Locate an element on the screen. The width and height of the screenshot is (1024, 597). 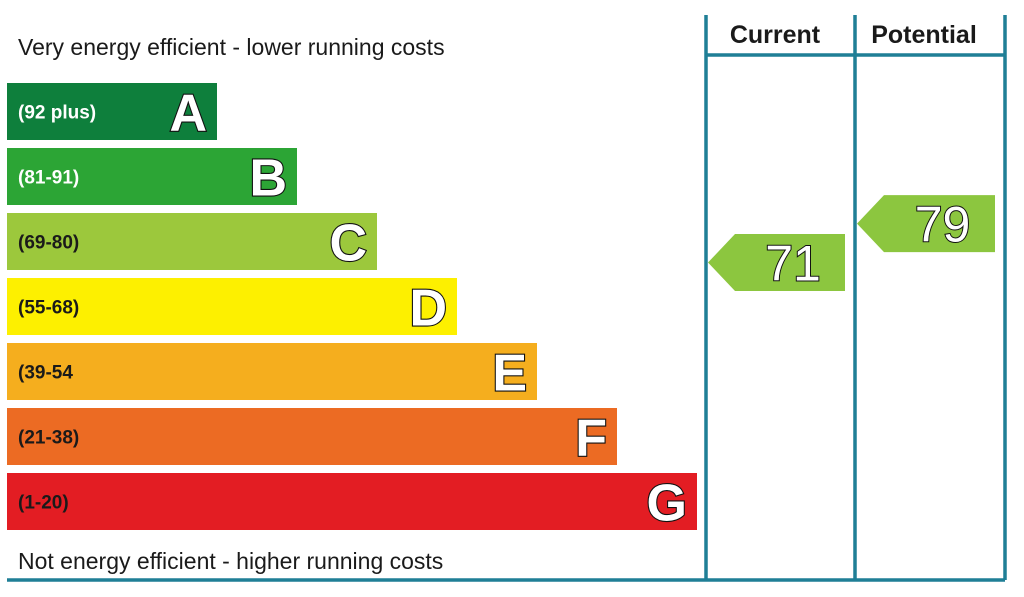
band-bar-e is located at coordinates (272, 371).